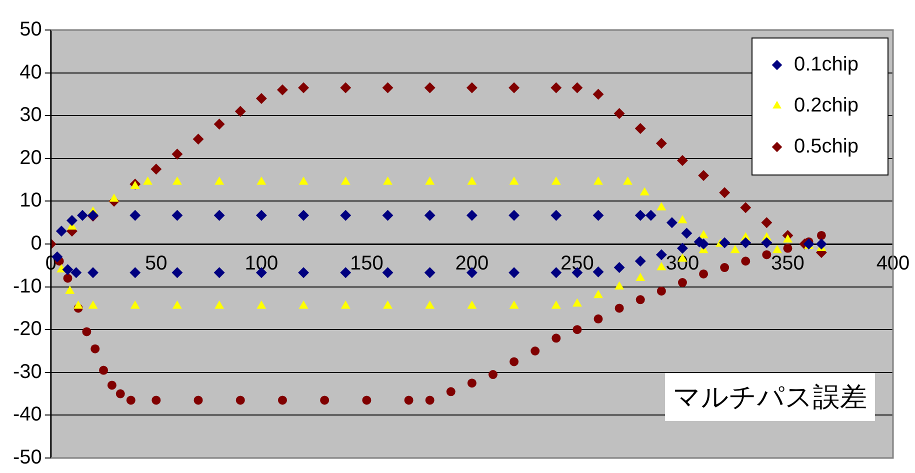 The image size is (915, 473). What do you see at coordinates (27, 329) in the screenshot?
I see `y-tick-label: -20` at bounding box center [27, 329].